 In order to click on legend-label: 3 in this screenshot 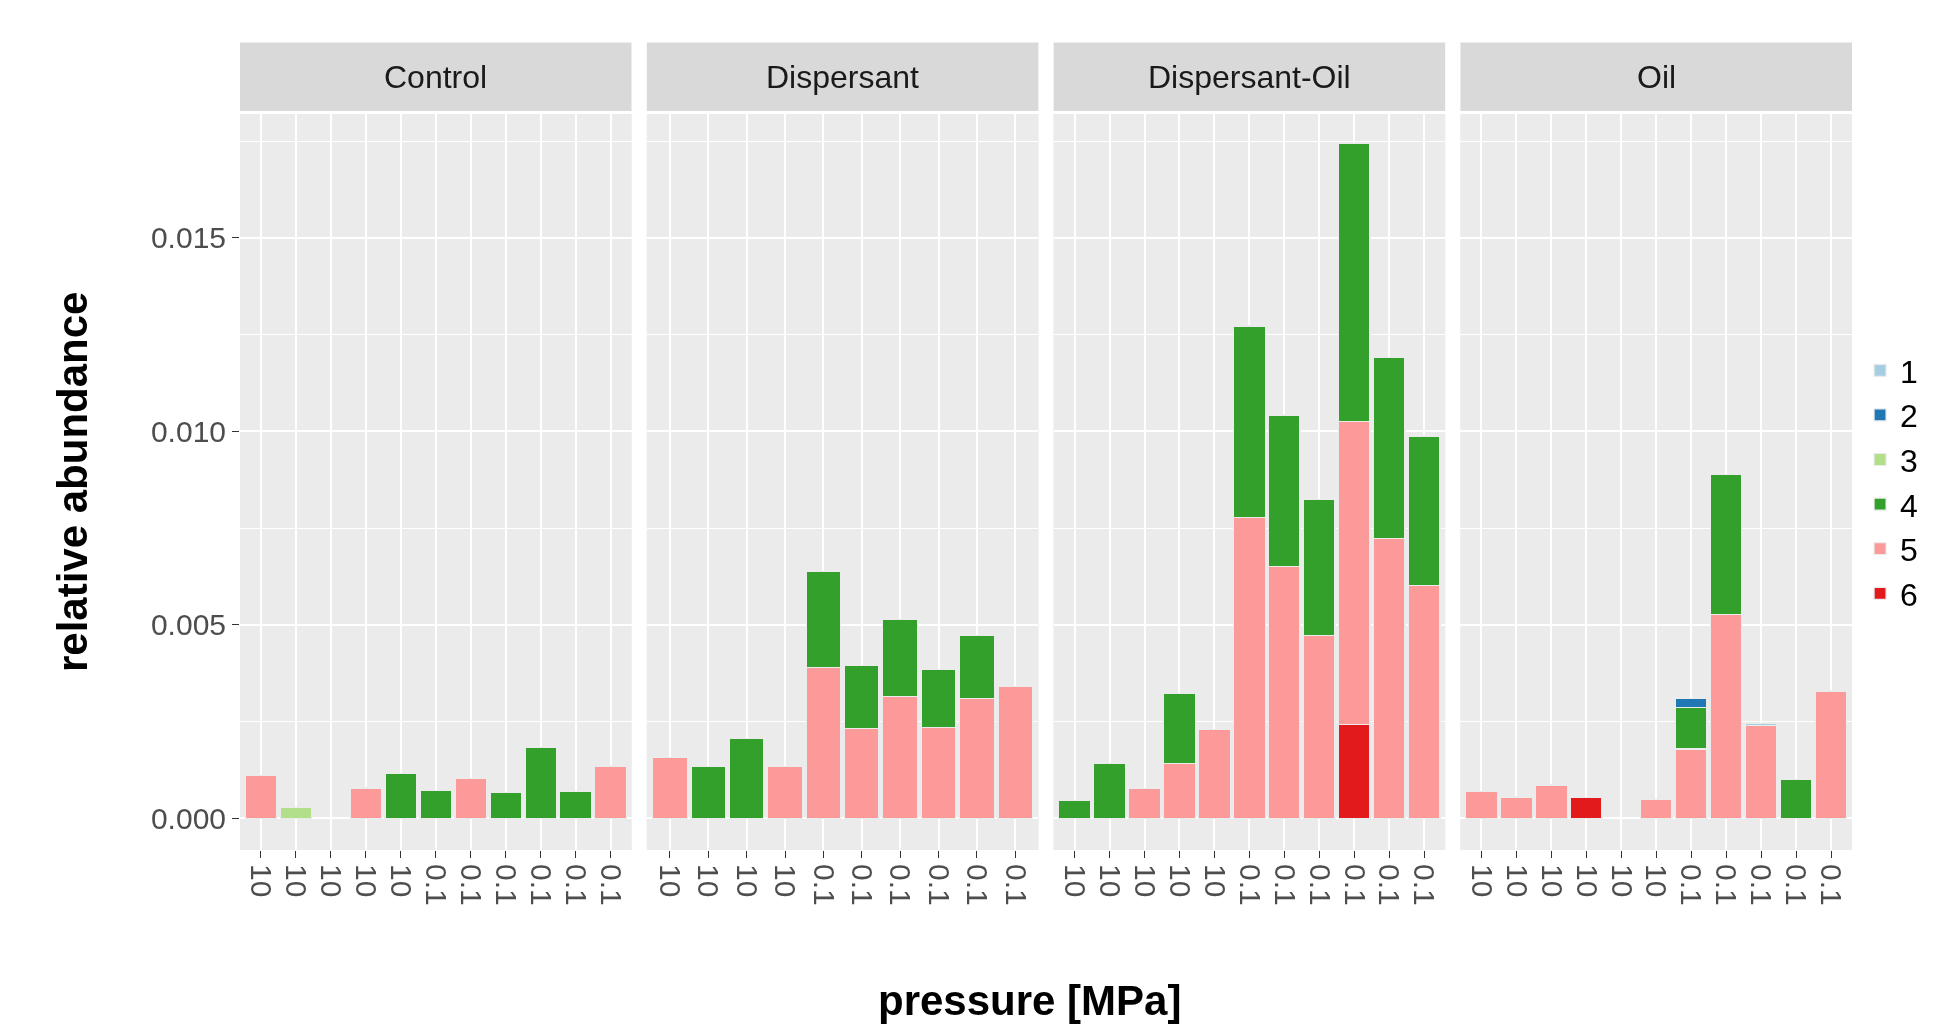, I will do `click(1909, 460)`.